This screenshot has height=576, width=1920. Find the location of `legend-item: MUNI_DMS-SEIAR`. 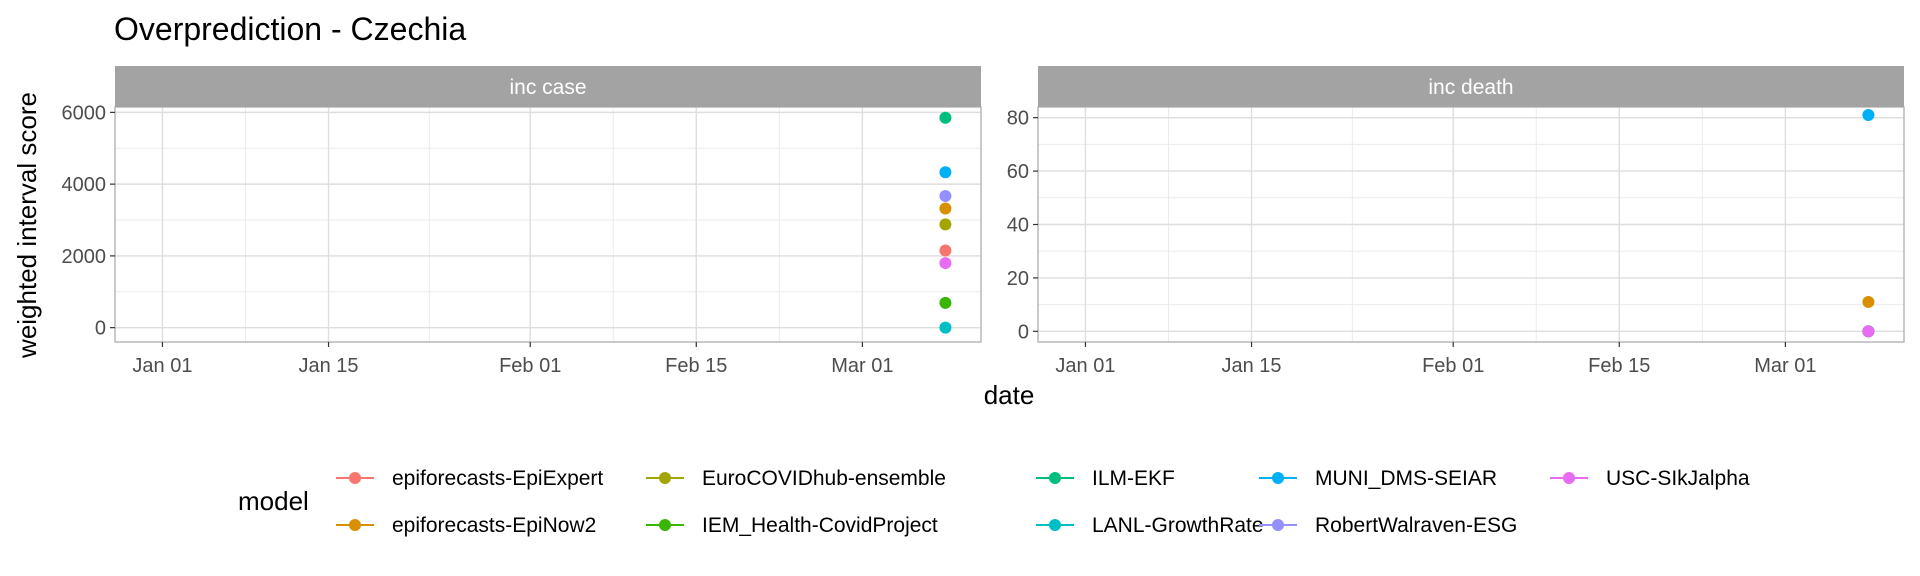

legend-item: MUNI_DMS-SEIAR is located at coordinates (1378, 478).